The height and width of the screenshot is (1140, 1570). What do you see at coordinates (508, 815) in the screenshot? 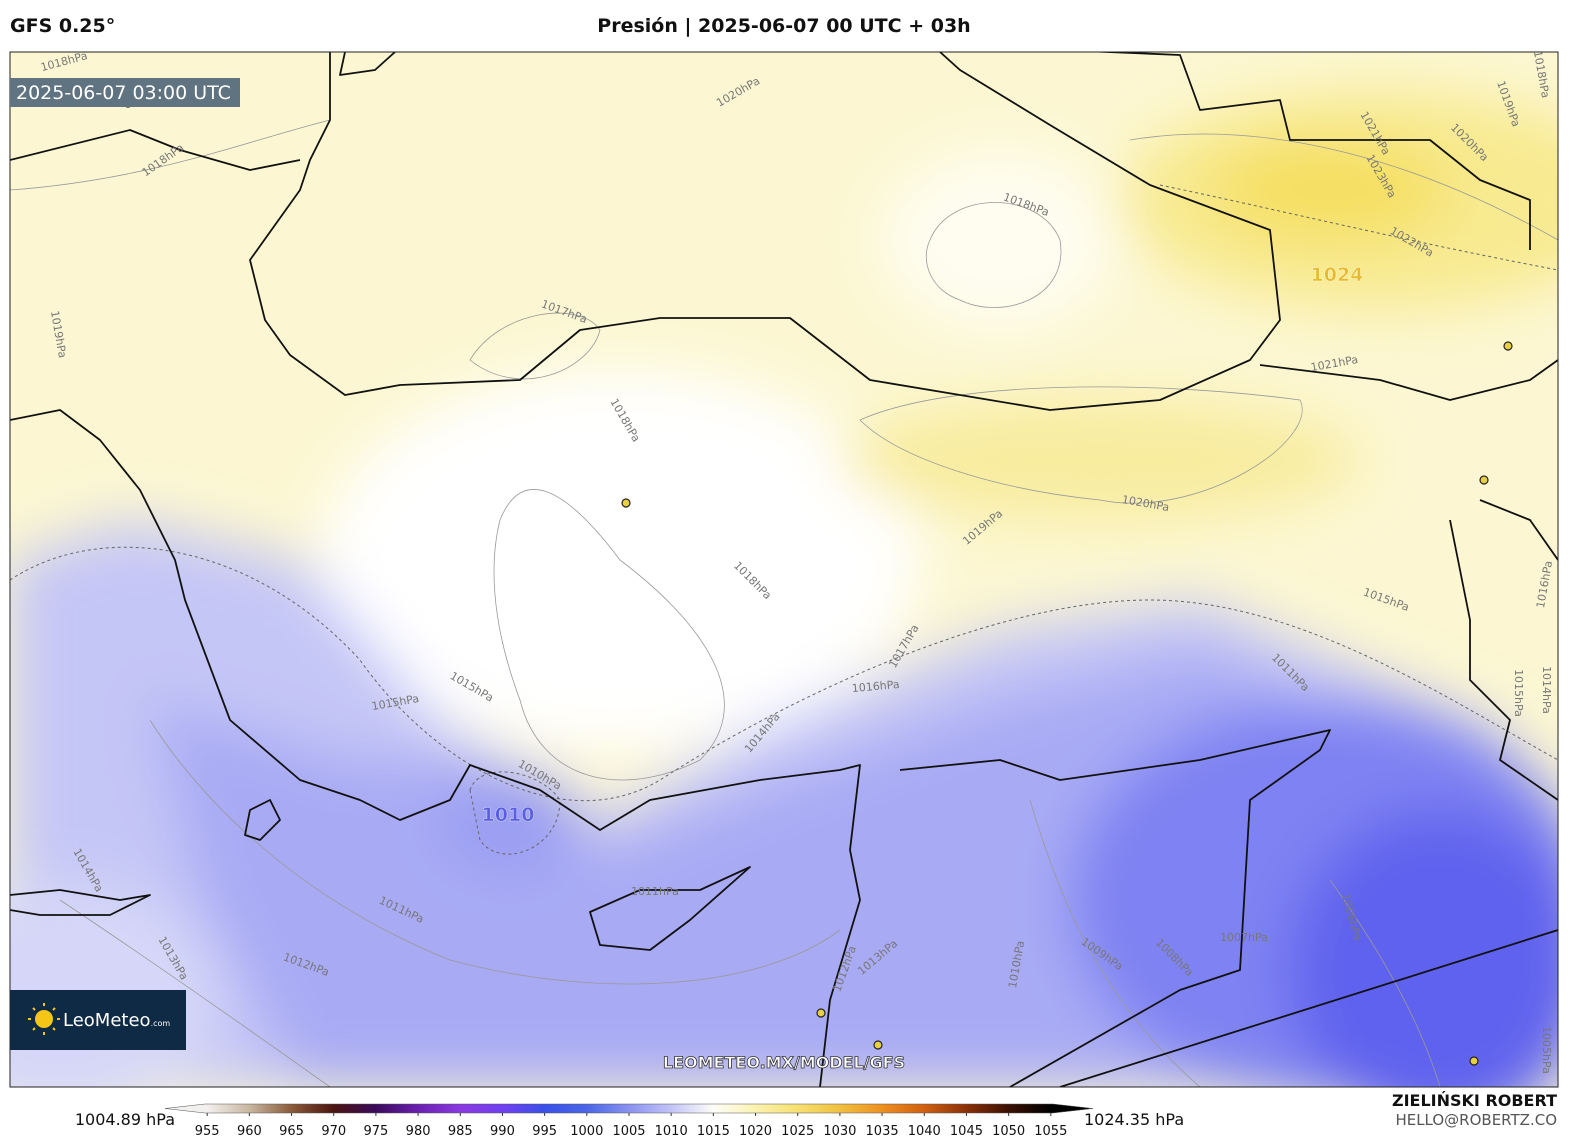
I see `pressure-center: 1010` at bounding box center [508, 815].